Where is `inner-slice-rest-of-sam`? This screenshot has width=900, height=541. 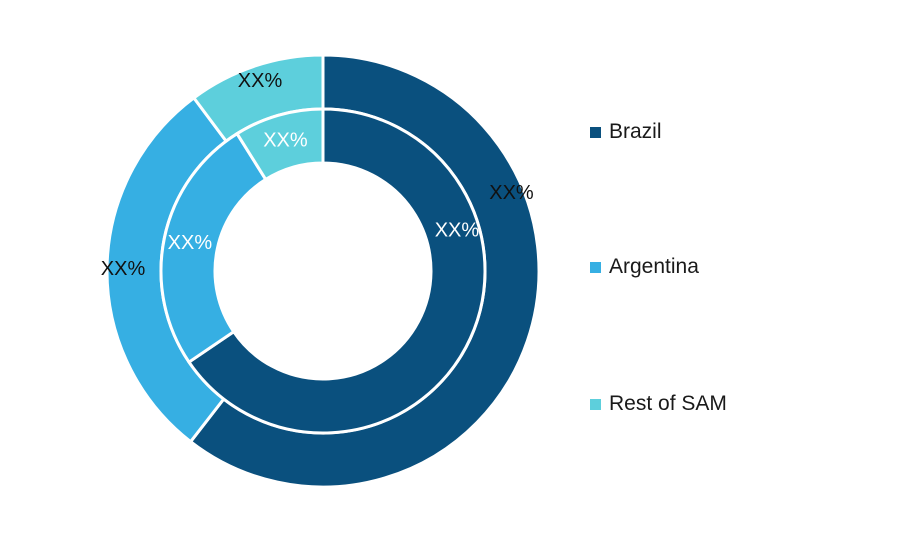
inner-slice-rest-of-sam is located at coordinates (279, 144).